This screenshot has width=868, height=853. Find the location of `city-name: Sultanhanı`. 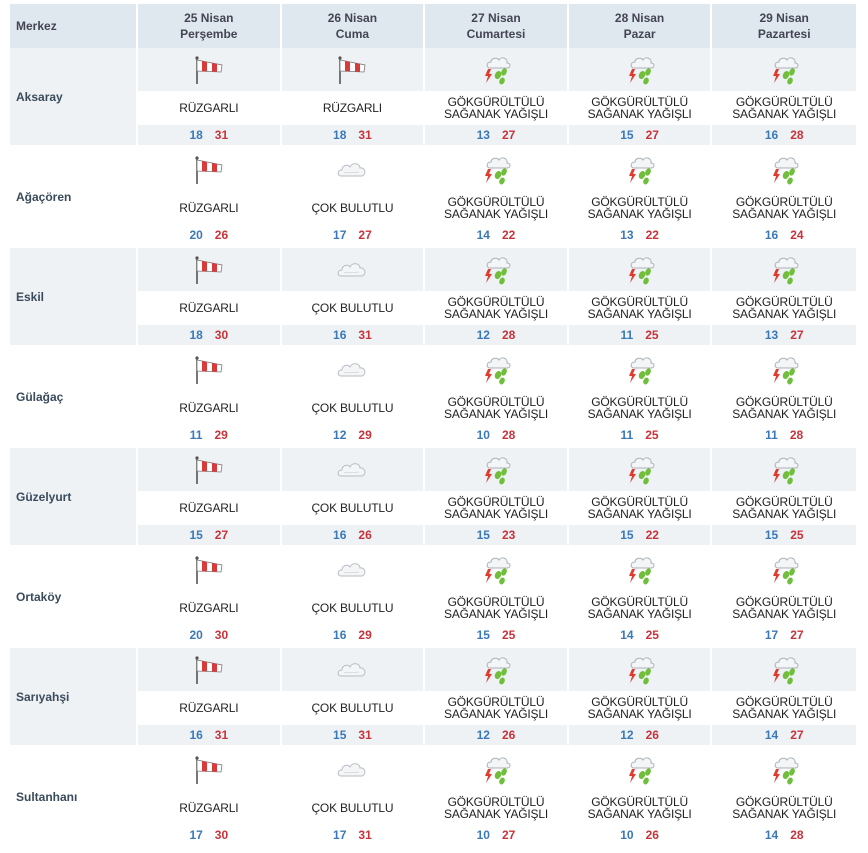

city-name: Sultanhanı is located at coordinates (74, 796).